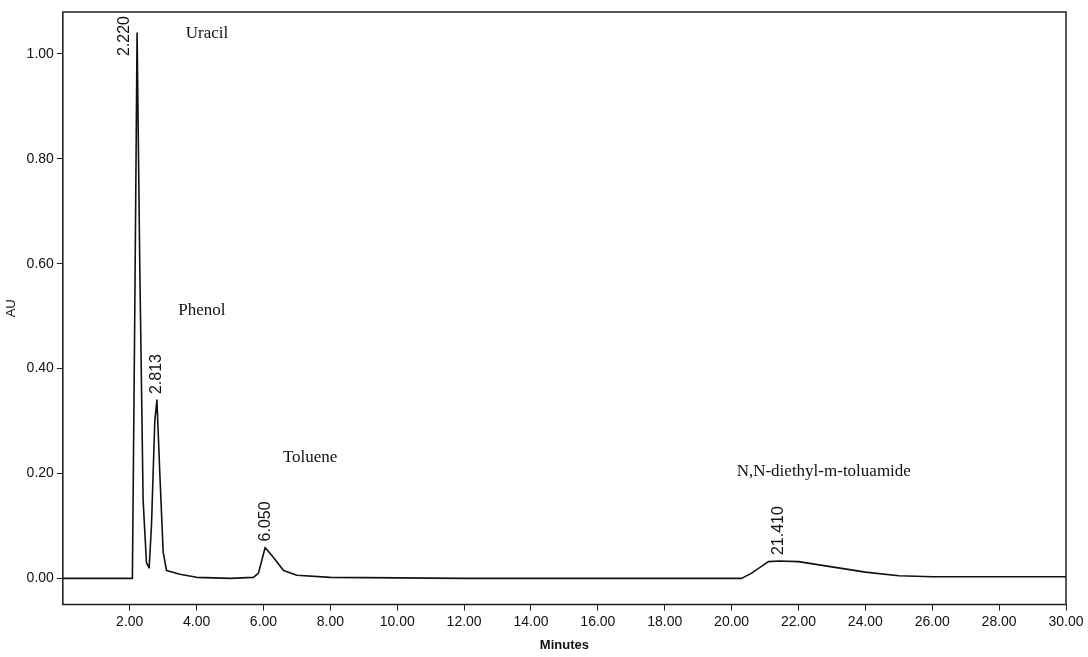  What do you see at coordinates (464, 620) in the screenshot?
I see `x-tick-label: 12.00` at bounding box center [464, 620].